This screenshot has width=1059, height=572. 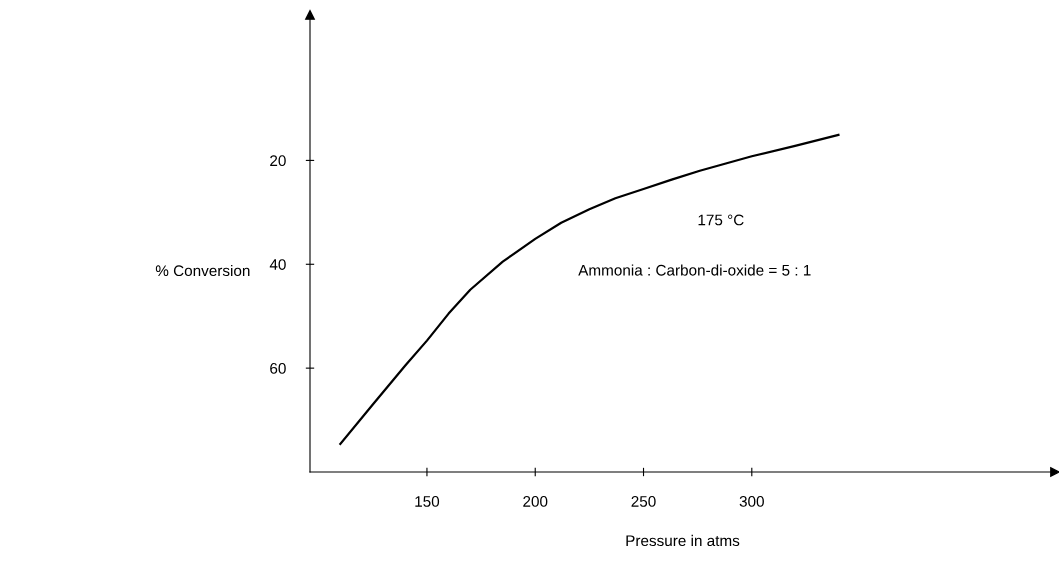 I want to click on x-tick-label: 200, so click(x=535, y=501).